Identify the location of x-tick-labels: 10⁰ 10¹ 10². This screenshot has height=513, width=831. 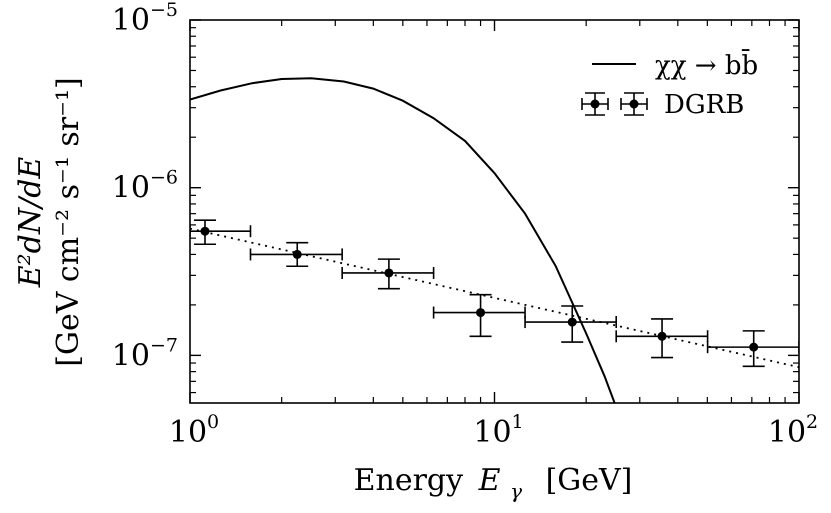
(493, 430).